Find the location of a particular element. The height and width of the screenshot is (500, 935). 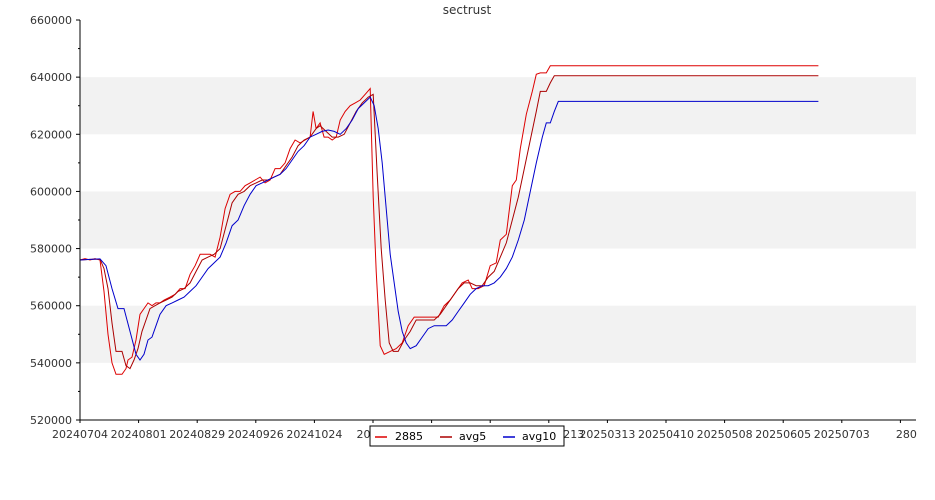

x-tick-label: 20250410 is located at coordinates (666, 434).